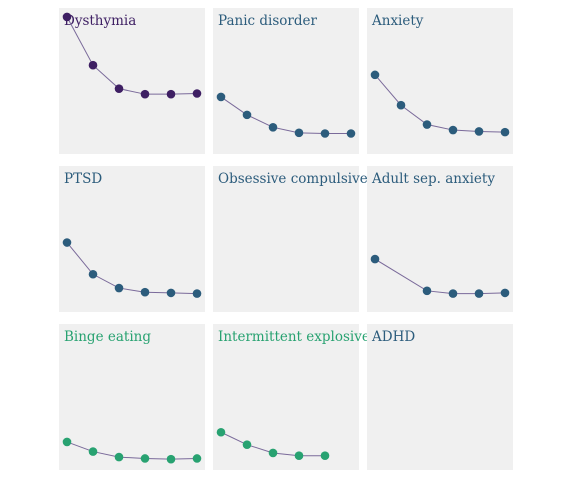  I want to click on panel-title: Obsessive compulsive, so click(293, 179).